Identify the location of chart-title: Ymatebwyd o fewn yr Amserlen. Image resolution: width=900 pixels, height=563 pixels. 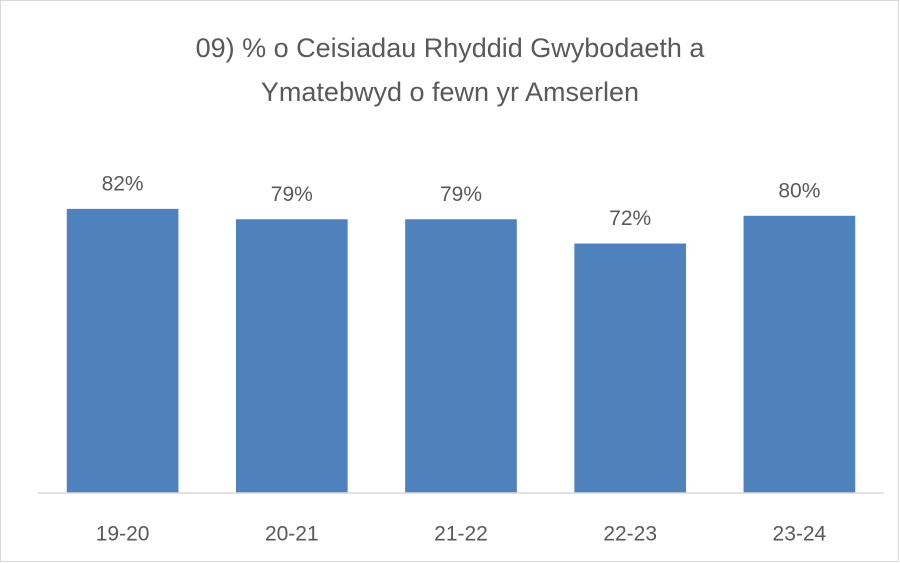
(450, 92).